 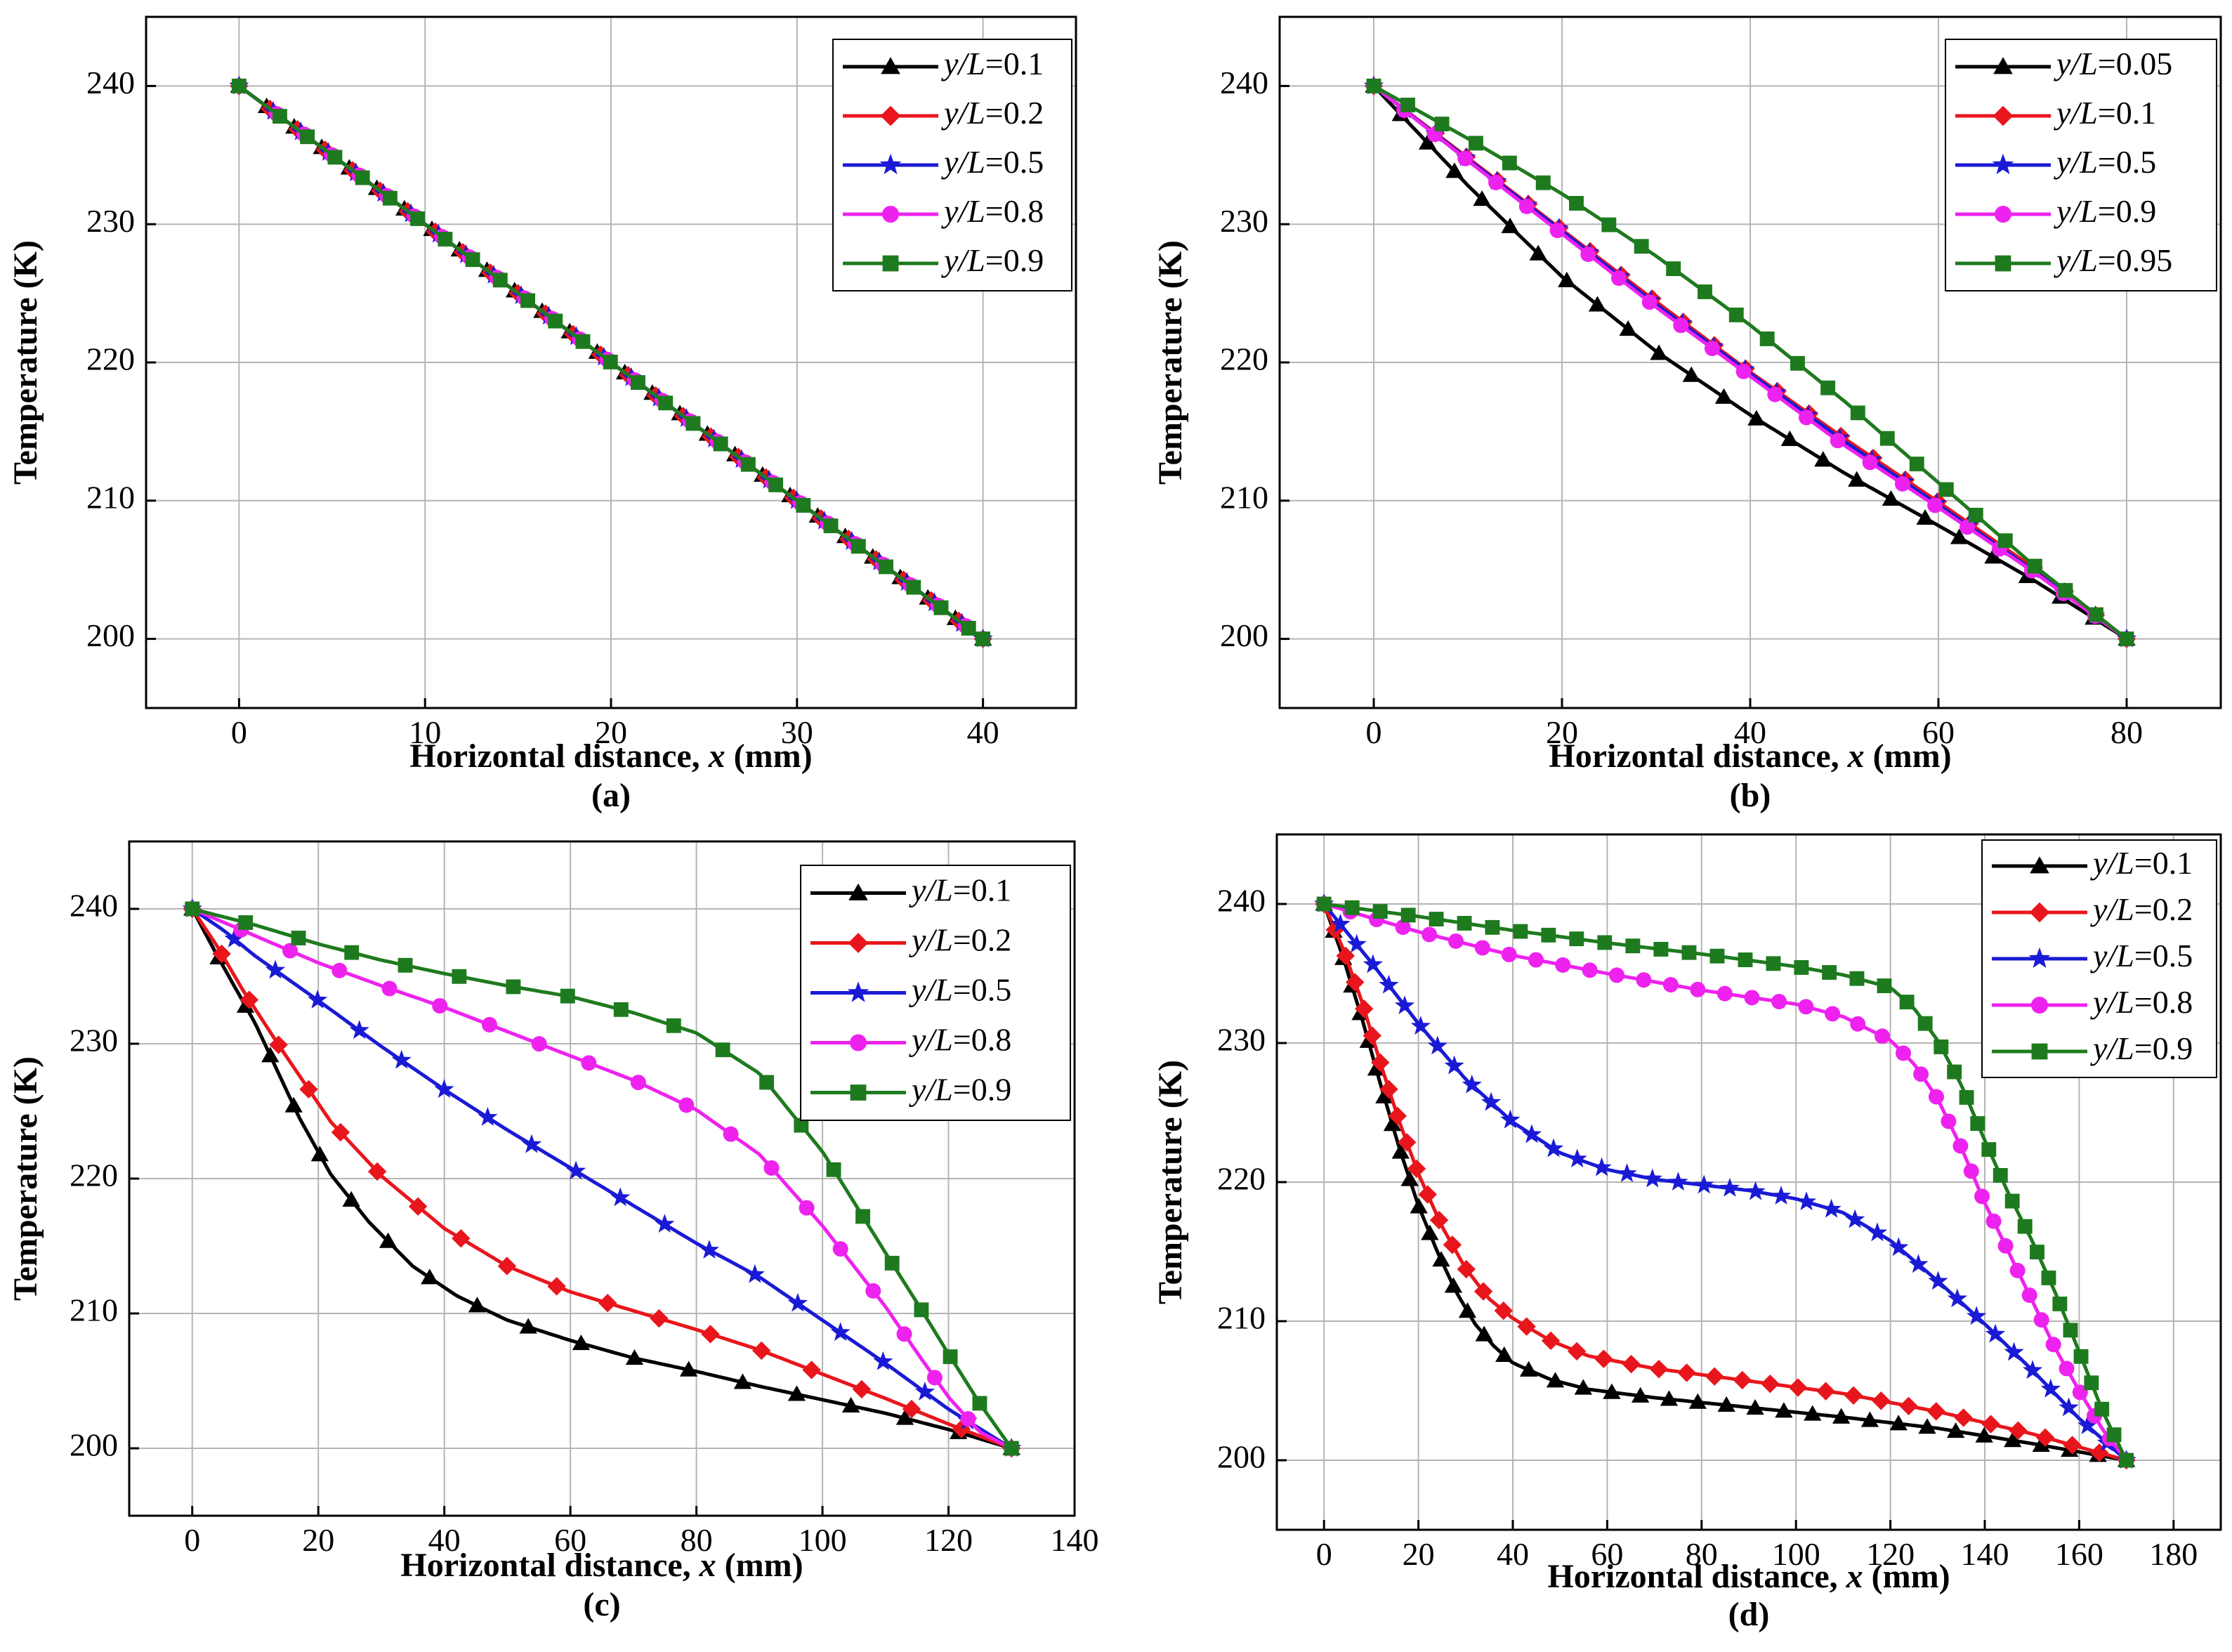 What do you see at coordinates (992, 211) in the screenshot?
I see `legend-label: y/L=0.8` at bounding box center [992, 211].